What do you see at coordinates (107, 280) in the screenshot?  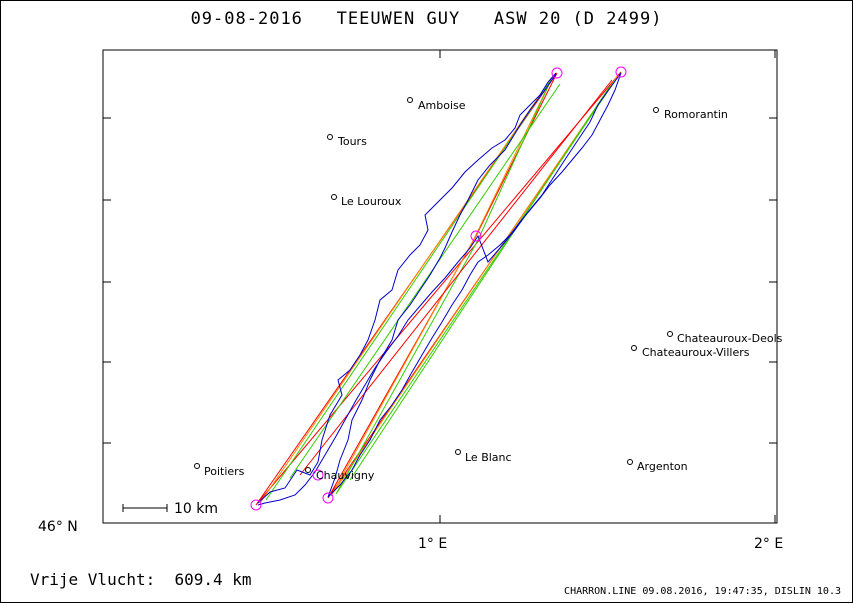 I see `left-ticks` at bounding box center [107, 280].